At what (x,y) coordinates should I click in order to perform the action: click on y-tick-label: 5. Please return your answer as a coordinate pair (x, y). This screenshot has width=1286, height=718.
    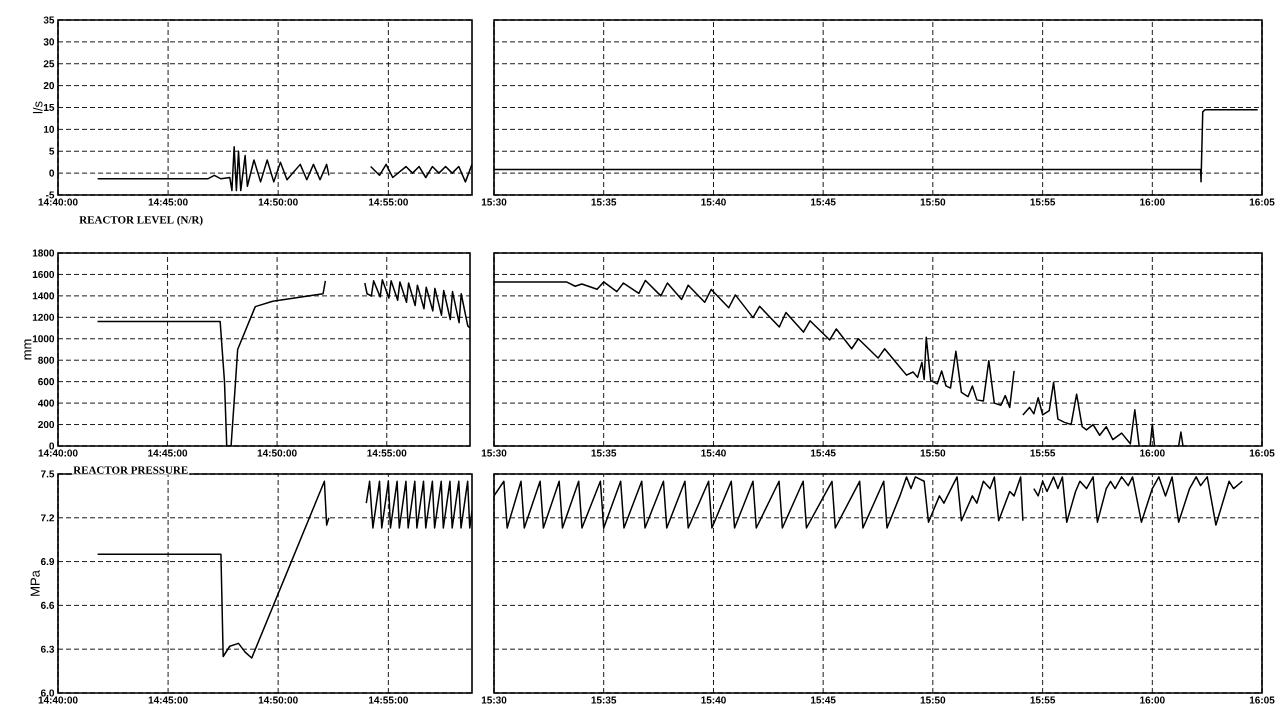
    Looking at the image, I should click on (52, 151).